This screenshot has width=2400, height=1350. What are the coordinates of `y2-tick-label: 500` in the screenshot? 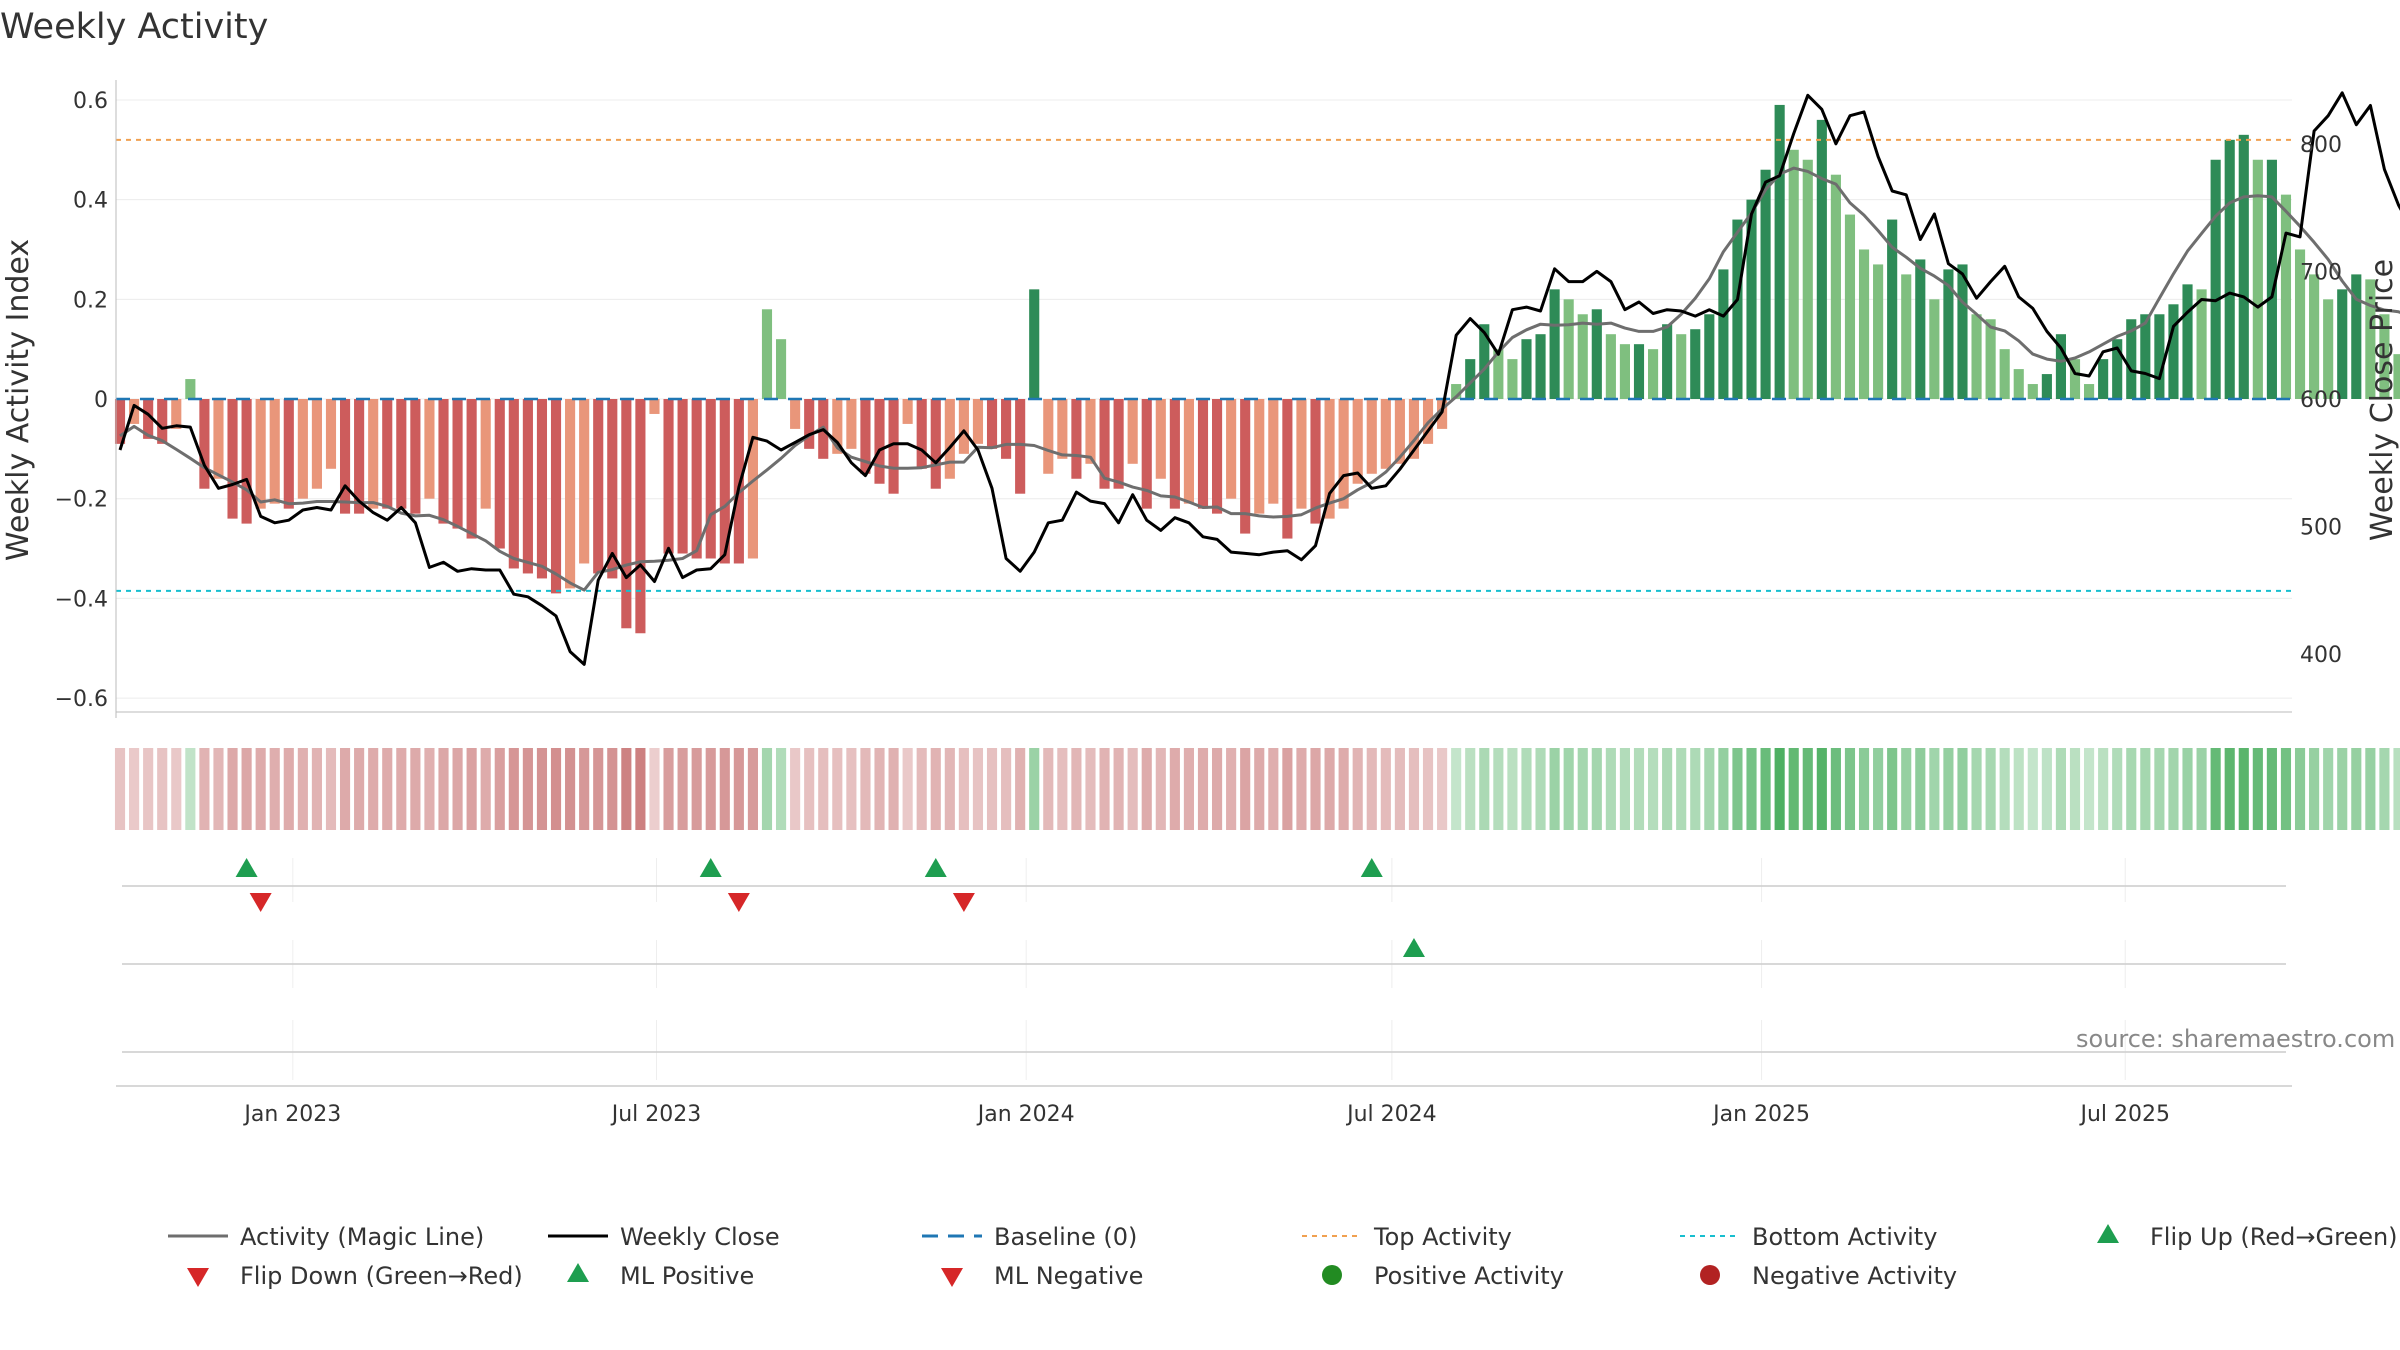 It's located at (2321, 528).